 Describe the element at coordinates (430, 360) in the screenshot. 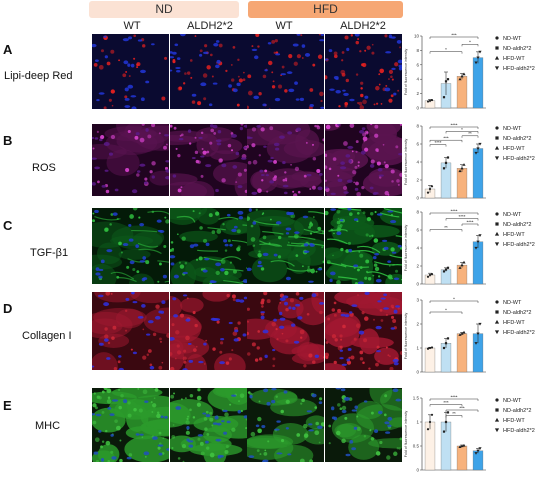

I see `bar-nd-wt` at that location.